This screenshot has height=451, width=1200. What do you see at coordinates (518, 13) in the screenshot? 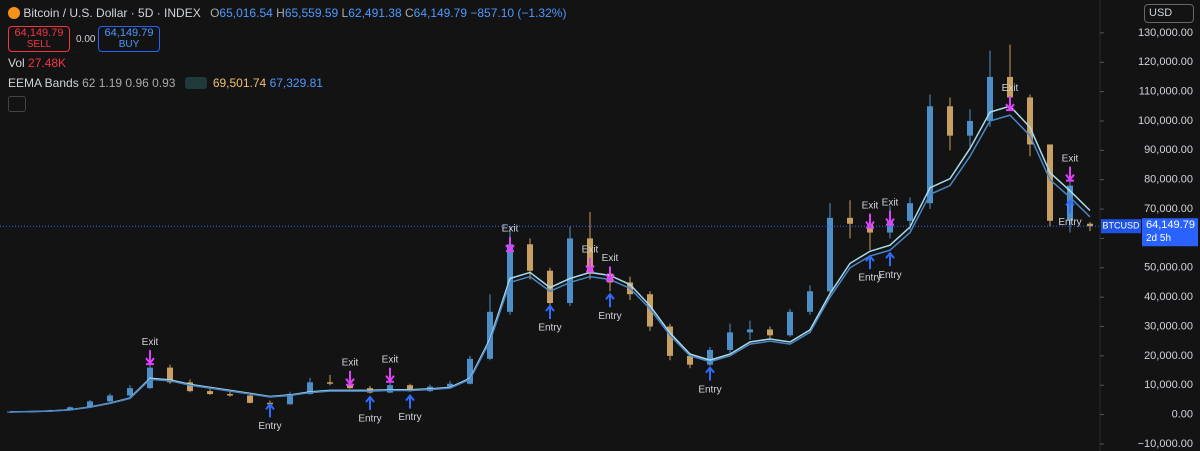
I see `change: −857.10 (−1.32%)` at bounding box center [518, 13].